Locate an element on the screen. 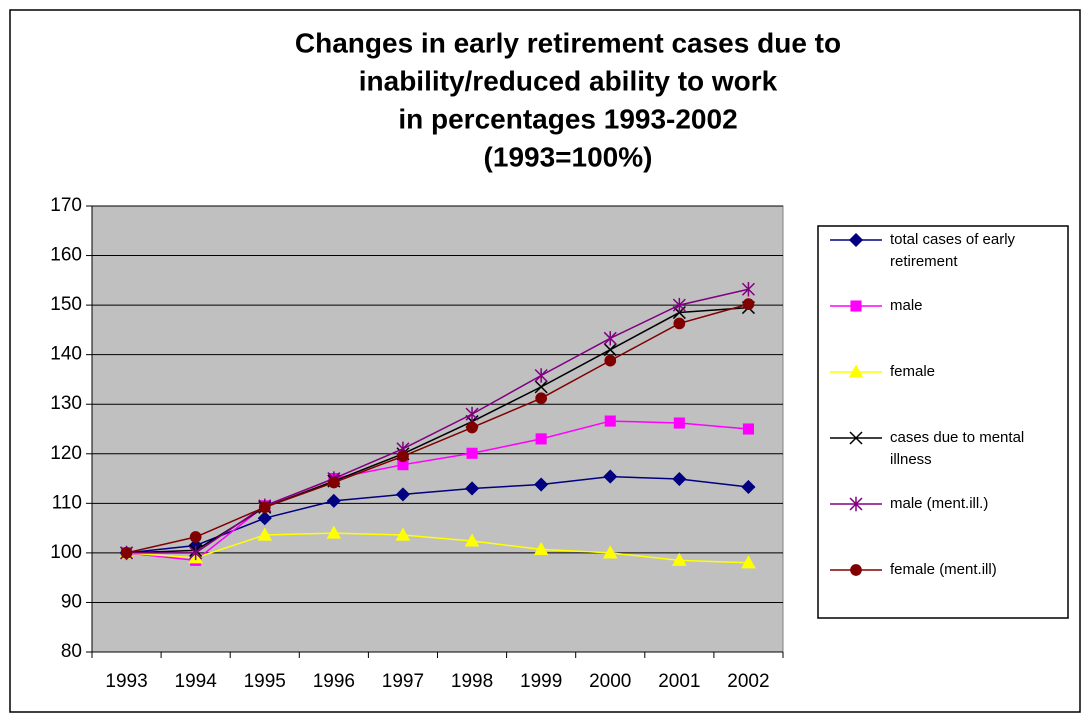 The height and width of the screenshot is (722, 1090). x-tick-label: 1994 is located at coordinates (196, 681).